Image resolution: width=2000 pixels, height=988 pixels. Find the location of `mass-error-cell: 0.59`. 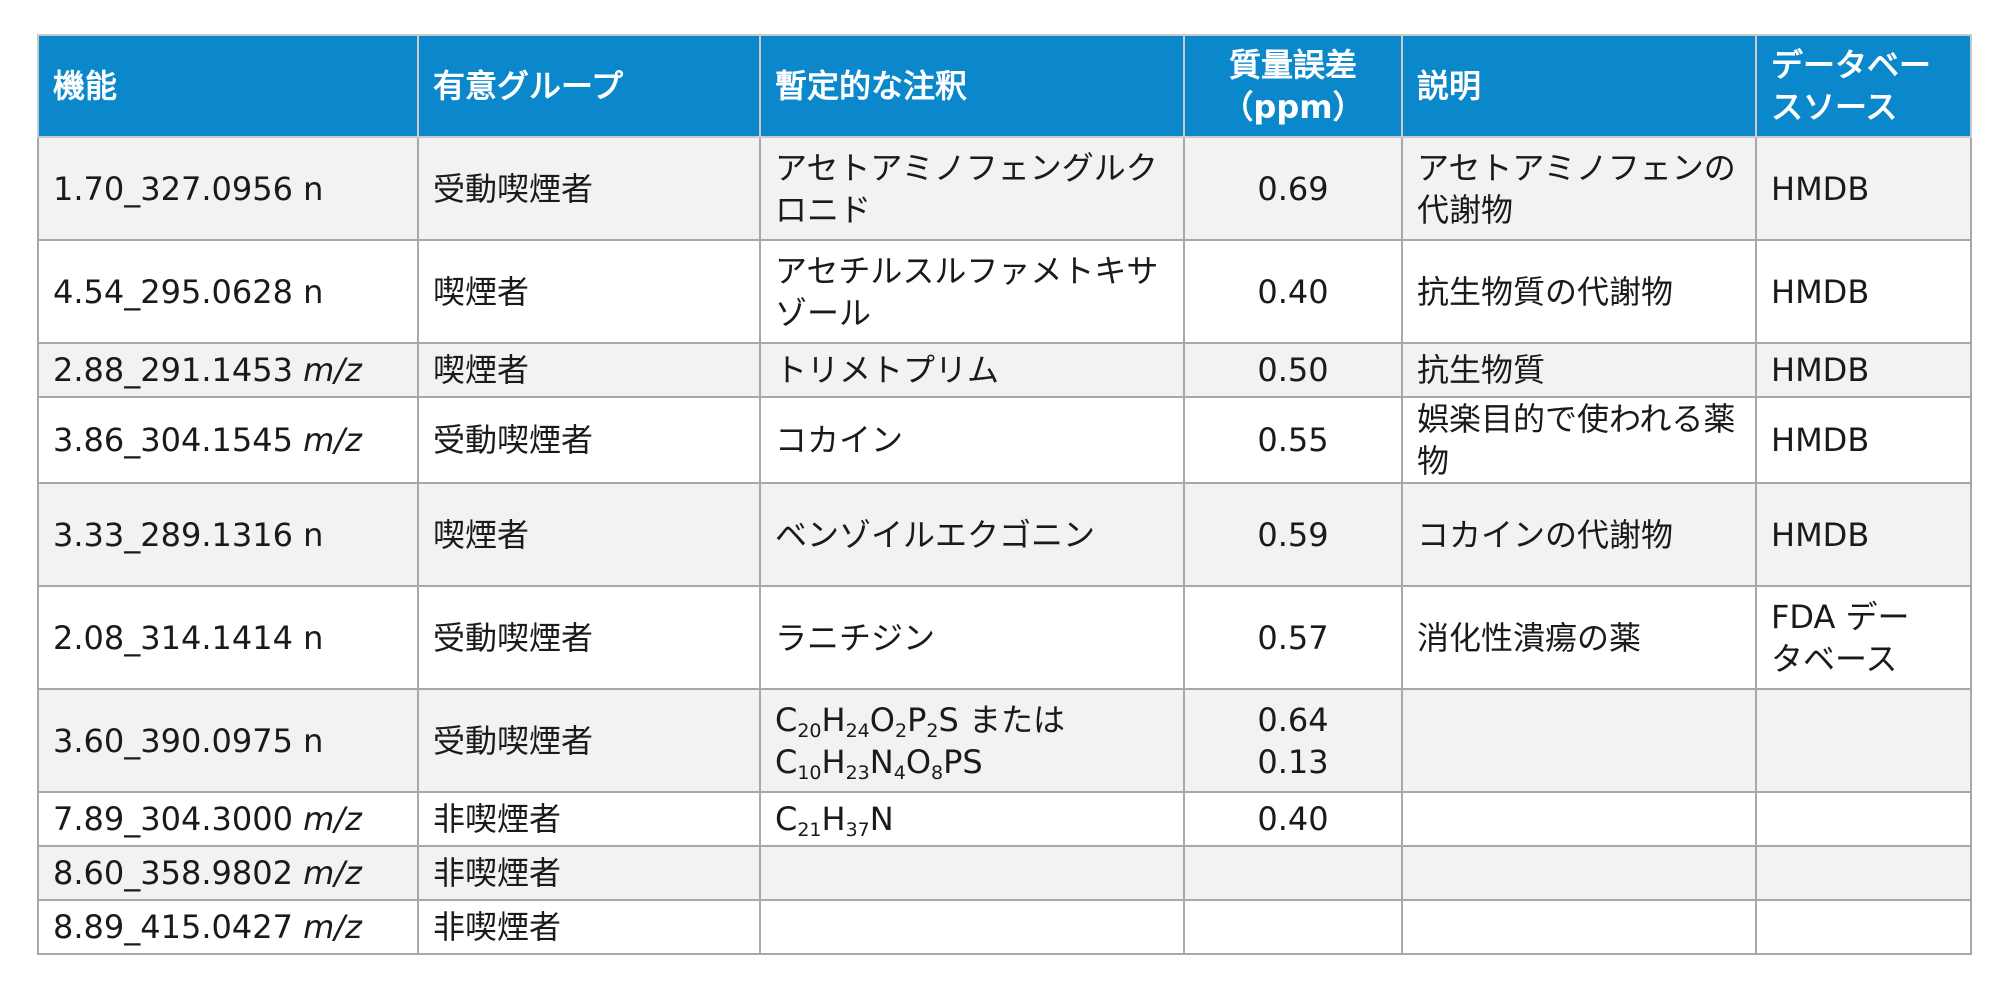

mass-error-cell: 0.59 is located at coordinates (1293, 534).